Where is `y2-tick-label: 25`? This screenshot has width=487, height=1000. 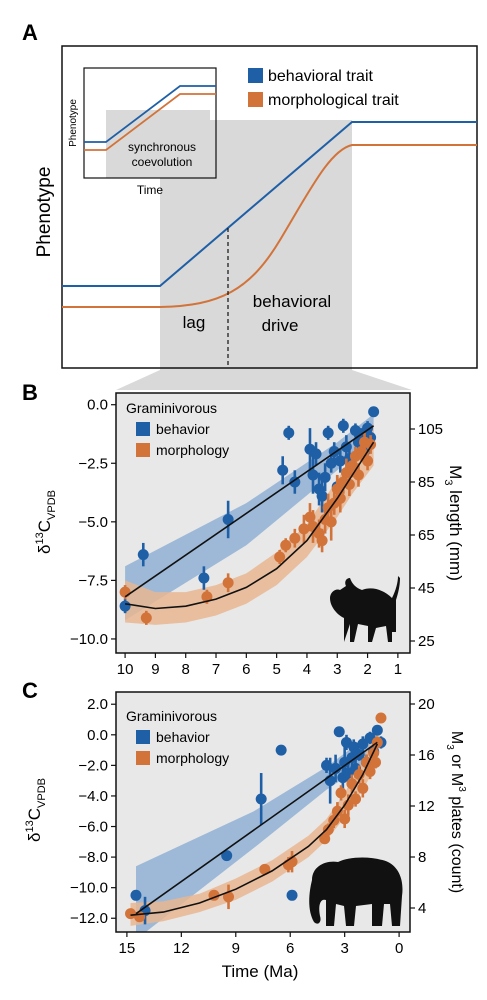 y2-tick-label: 25 is located at coordinates (426, 641).